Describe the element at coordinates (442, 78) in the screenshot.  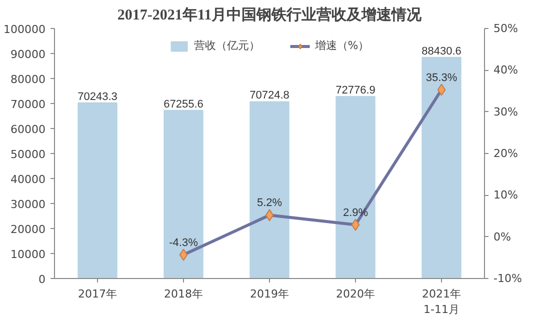
I see `data-label: 35.3%` at that location.